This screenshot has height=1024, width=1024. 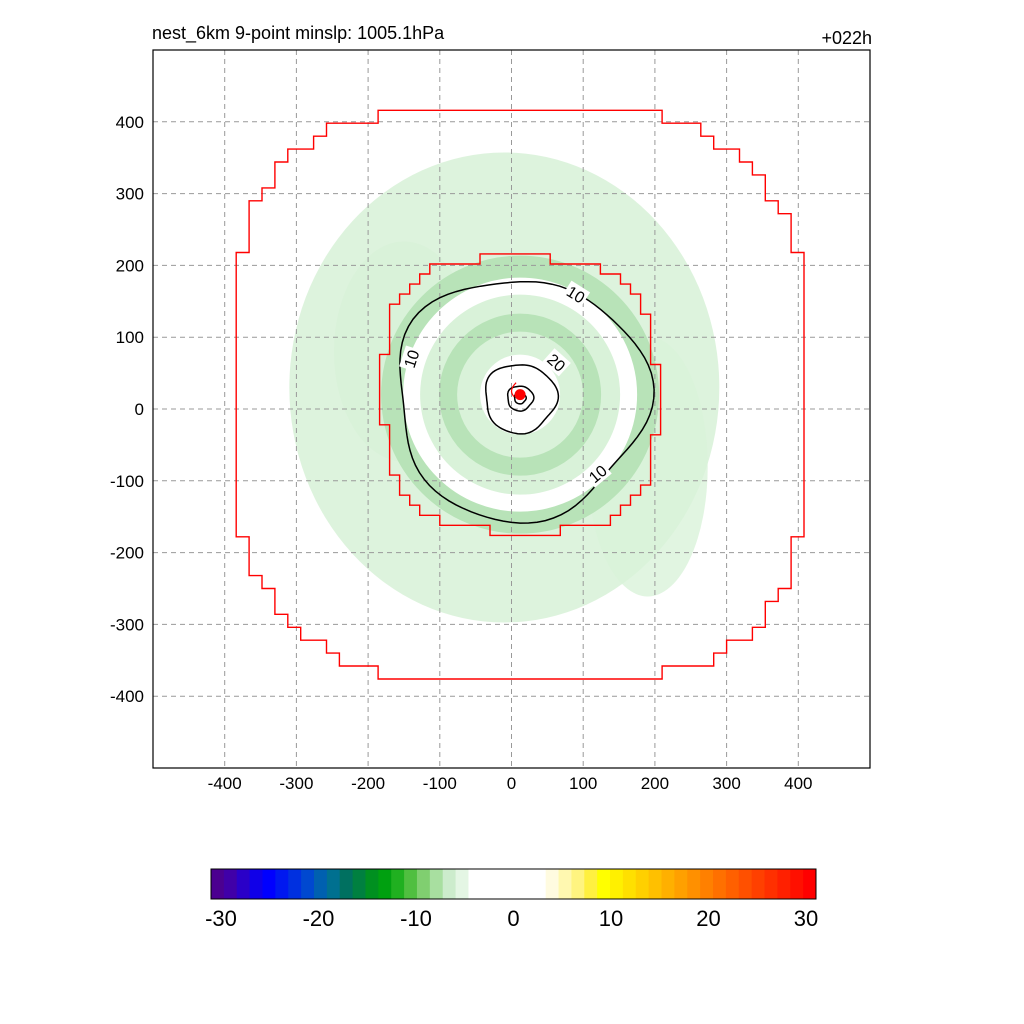 I want to click on colorbar-frame, so click(x=513, y=884).